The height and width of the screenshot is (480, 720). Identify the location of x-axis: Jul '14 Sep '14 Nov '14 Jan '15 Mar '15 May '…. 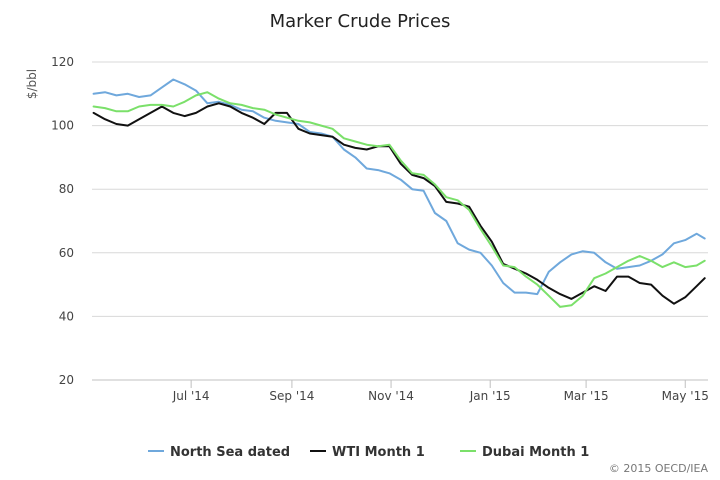
(400, 391).